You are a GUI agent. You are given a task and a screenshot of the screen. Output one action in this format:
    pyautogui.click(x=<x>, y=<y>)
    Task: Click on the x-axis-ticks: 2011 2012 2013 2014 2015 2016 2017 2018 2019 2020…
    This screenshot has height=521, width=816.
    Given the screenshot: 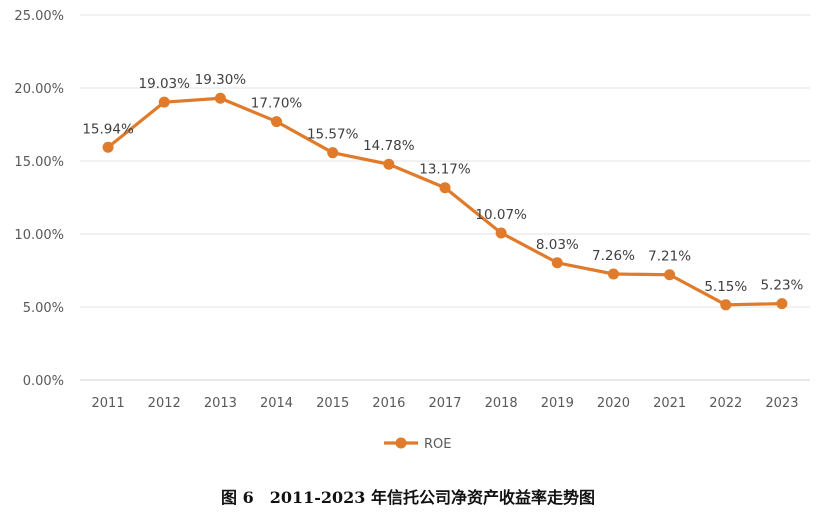 What is the action you would take?
    pyautogui.click(x=445, y=403)
    